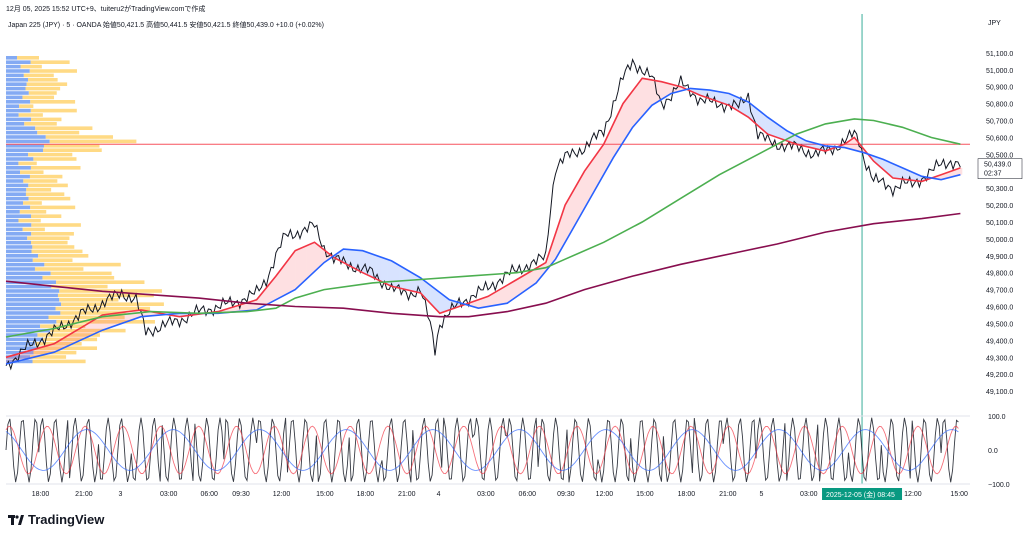 The width and height of the screenshot is (1024, 535). What do you see at coordinates (121, 494) in the screenshot?
I see `time-tick-label: 3` at bounding box center [121, 494].